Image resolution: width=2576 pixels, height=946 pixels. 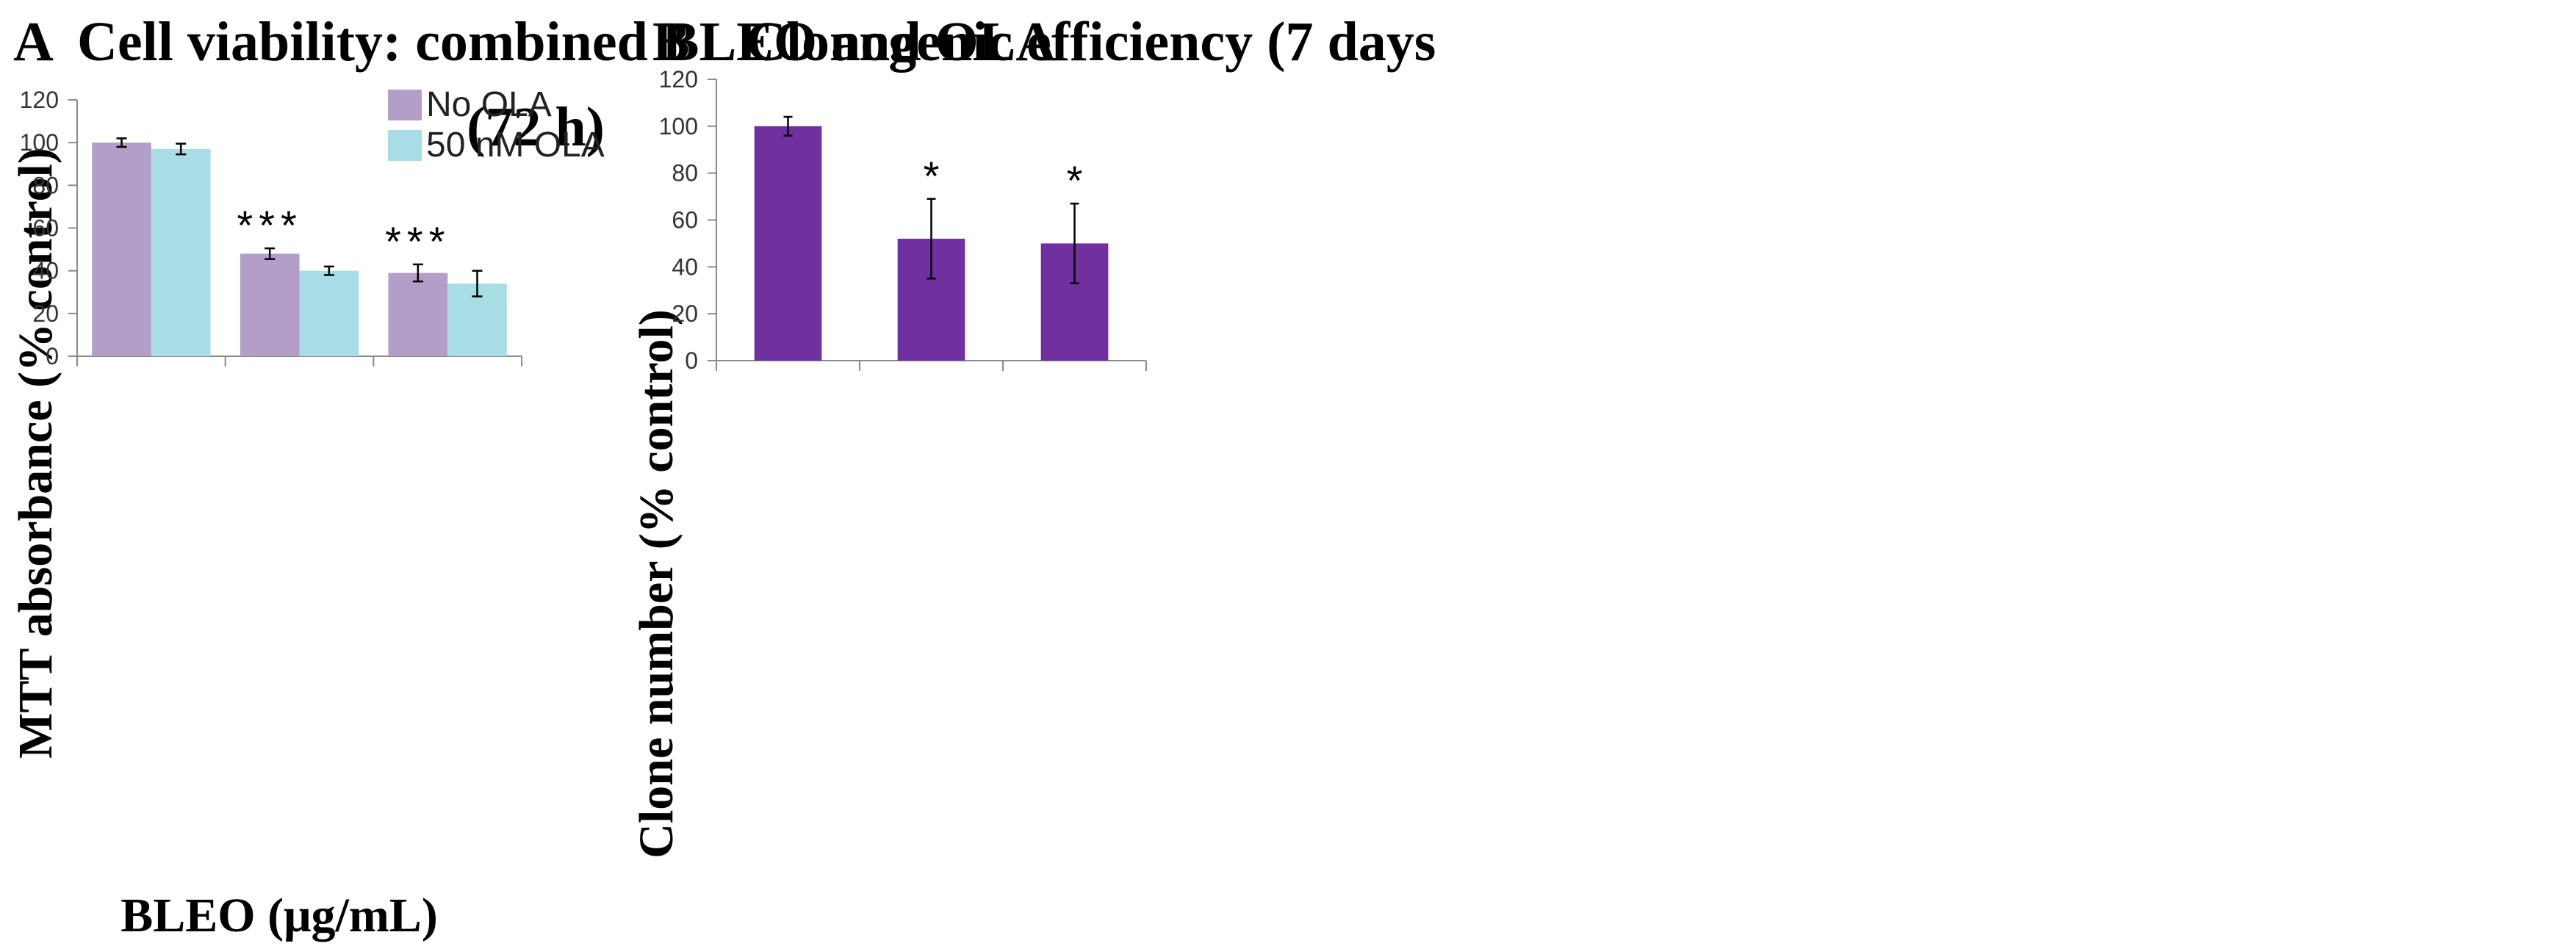 What do you see at coordinates (678, 127) in the screenshot?
I see `panel-b-y-tick-label: 100` at bounding box center [678, 127].